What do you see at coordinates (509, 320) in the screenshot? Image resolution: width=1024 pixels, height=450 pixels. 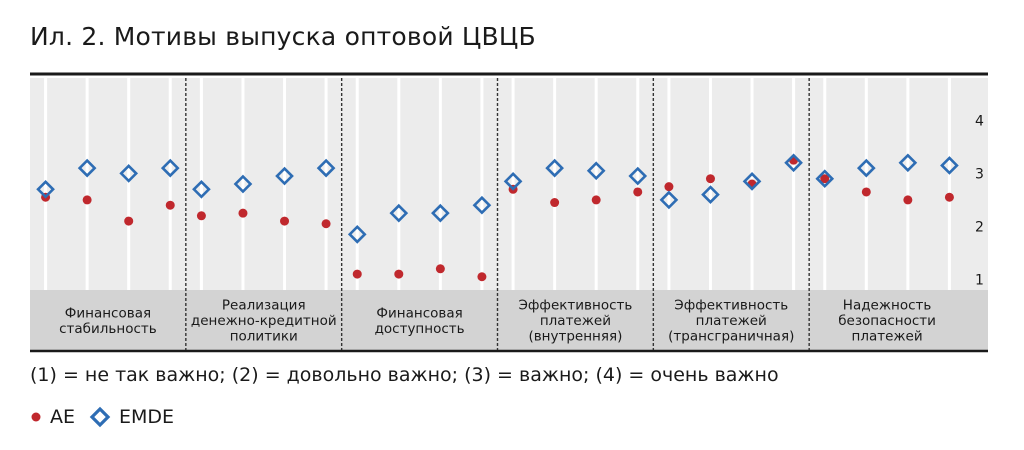 I see `category-band` at bounding box center [509, 320].